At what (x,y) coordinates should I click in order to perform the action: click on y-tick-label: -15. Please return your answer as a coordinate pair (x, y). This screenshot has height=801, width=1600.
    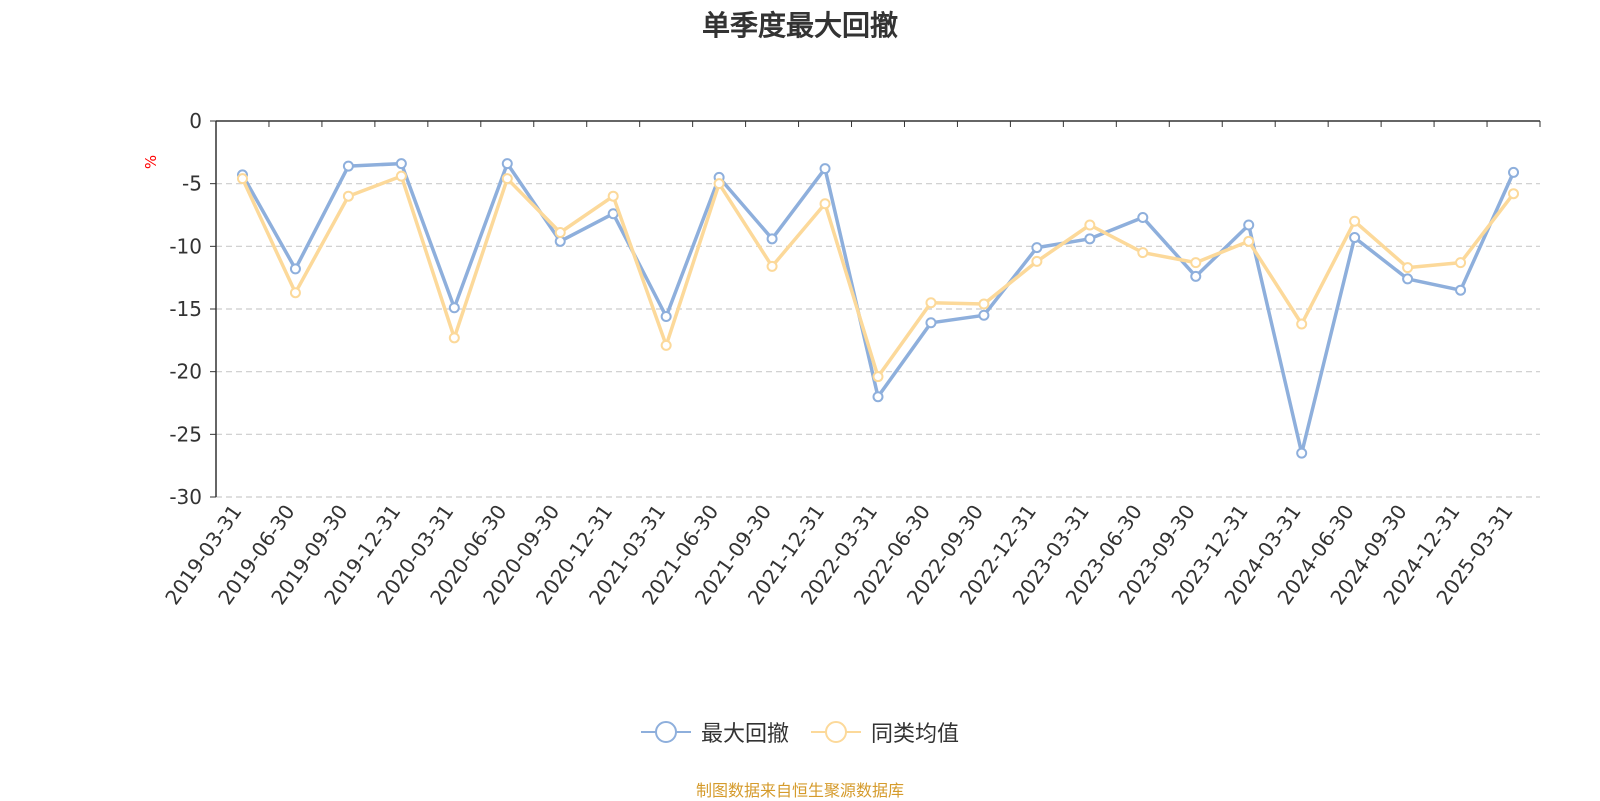
    Looking at the image, I should click on (185, 309).